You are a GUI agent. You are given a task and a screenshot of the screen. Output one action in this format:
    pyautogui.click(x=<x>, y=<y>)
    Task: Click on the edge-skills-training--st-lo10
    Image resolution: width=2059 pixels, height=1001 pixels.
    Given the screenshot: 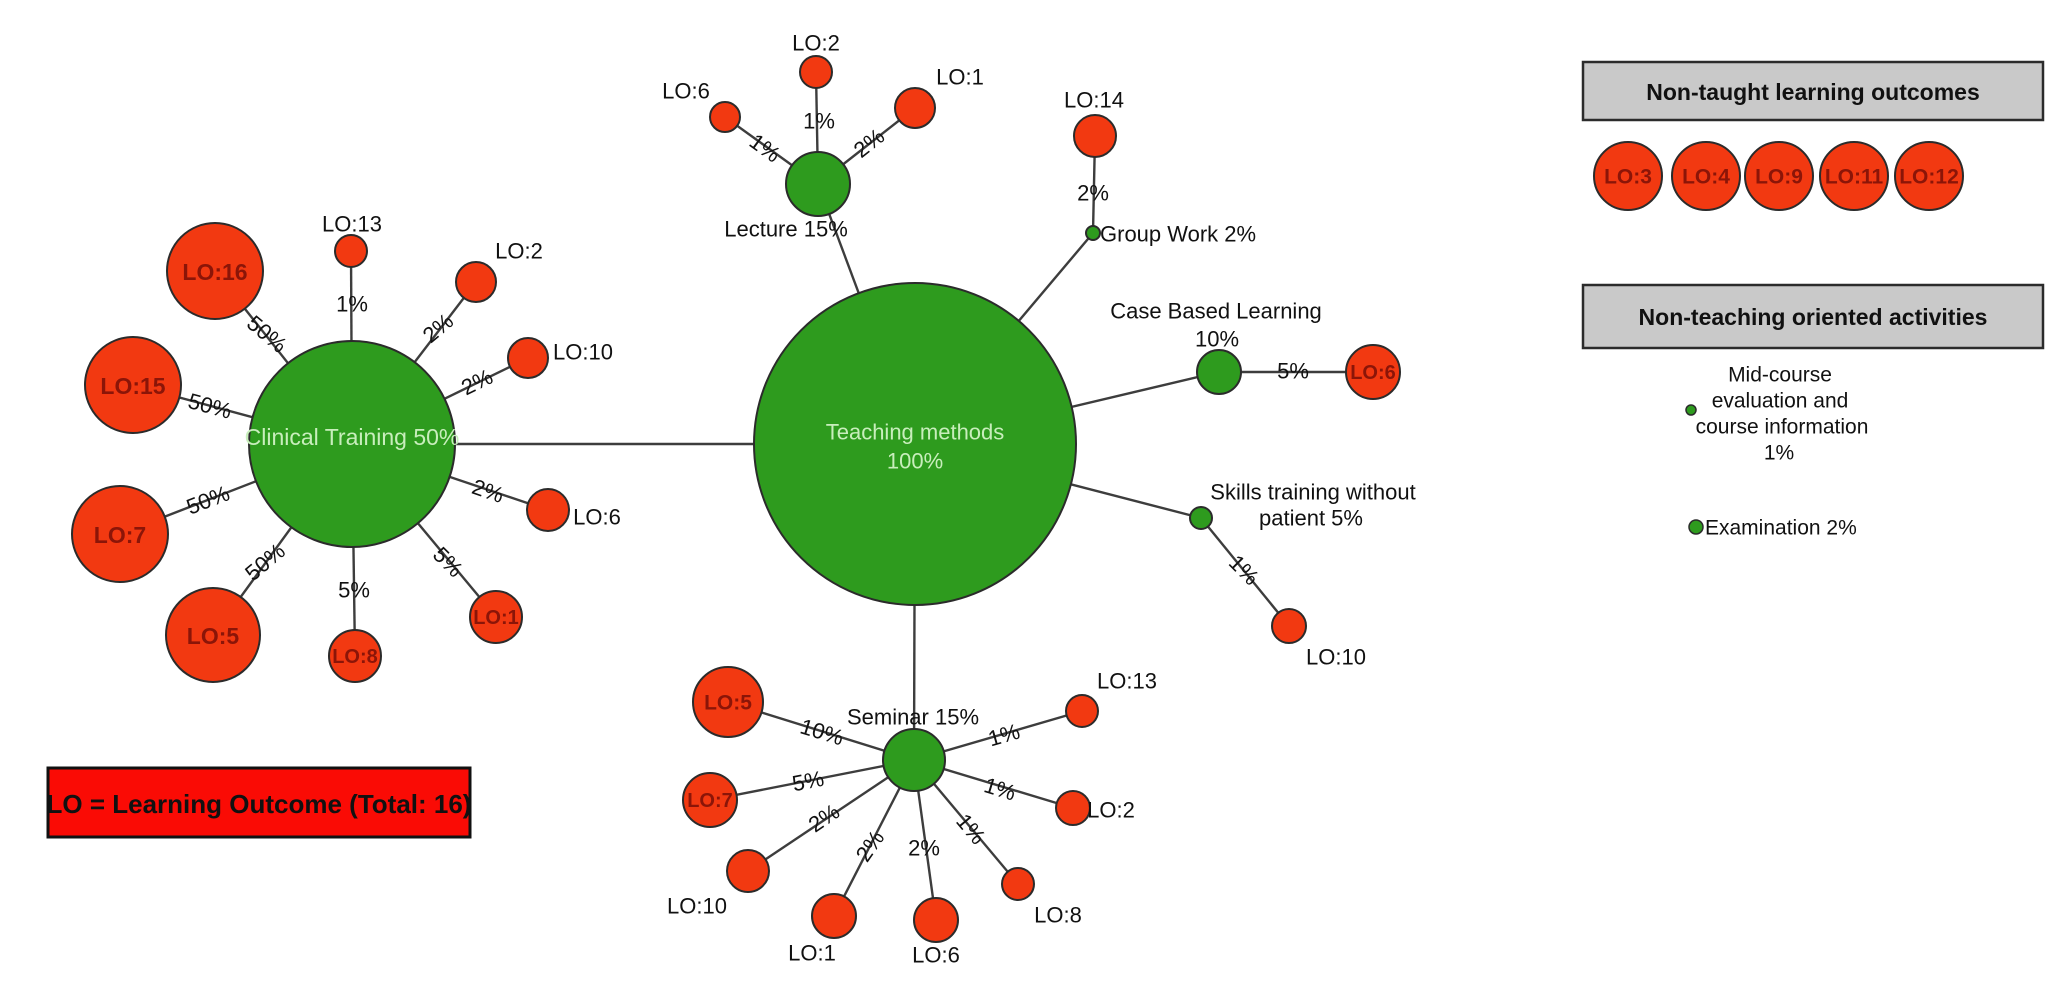 What is the action you would take?
    pyautogui.click(x=1245, y=572)
    